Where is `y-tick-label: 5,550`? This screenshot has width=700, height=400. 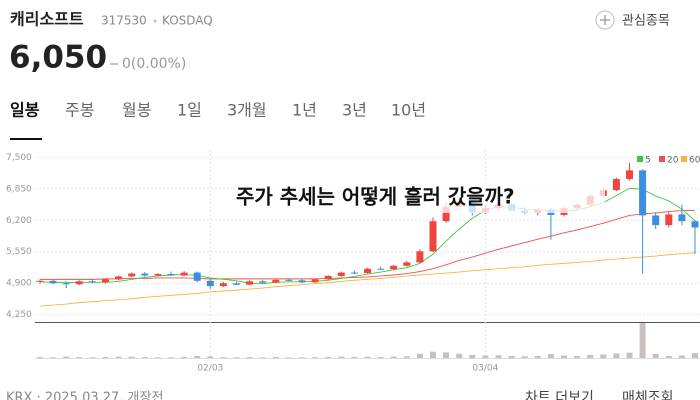
y-tick-label: 5,550 is located at coordinates (19, 252).